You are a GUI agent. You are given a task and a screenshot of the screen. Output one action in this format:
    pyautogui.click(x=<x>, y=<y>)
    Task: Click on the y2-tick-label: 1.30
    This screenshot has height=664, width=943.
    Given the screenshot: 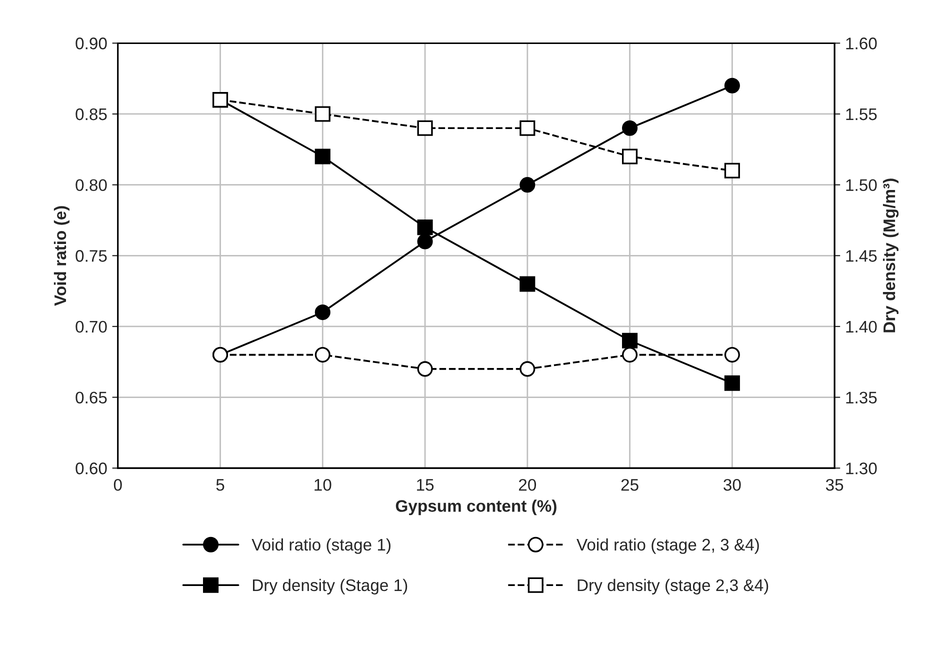 What is the action you would take?
    pyautogui.click(x=861, y=468)
    